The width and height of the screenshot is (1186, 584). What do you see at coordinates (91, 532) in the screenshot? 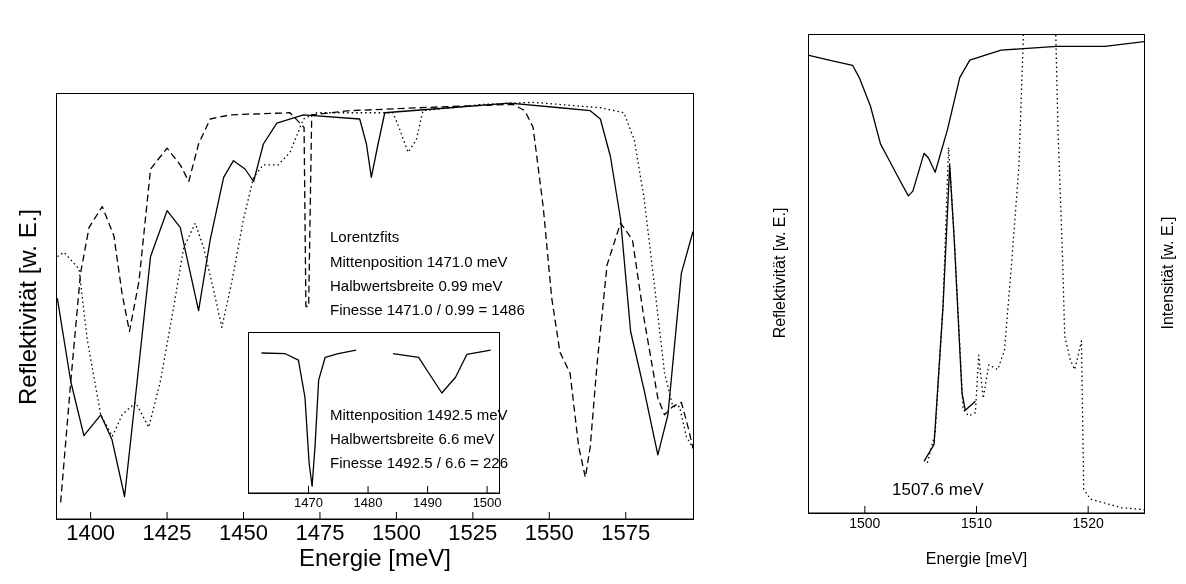
I see `x-tick-label: 1400` at bounding box center [91, 532].